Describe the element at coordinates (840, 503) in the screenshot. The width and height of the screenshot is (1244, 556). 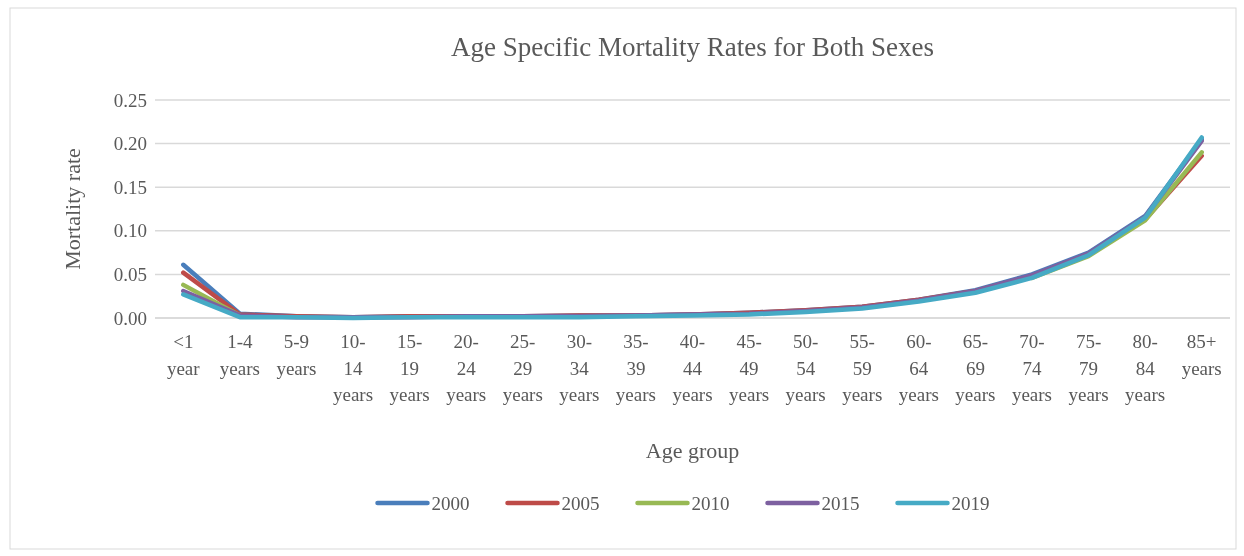
I see `legend-label: 2015` at that location.